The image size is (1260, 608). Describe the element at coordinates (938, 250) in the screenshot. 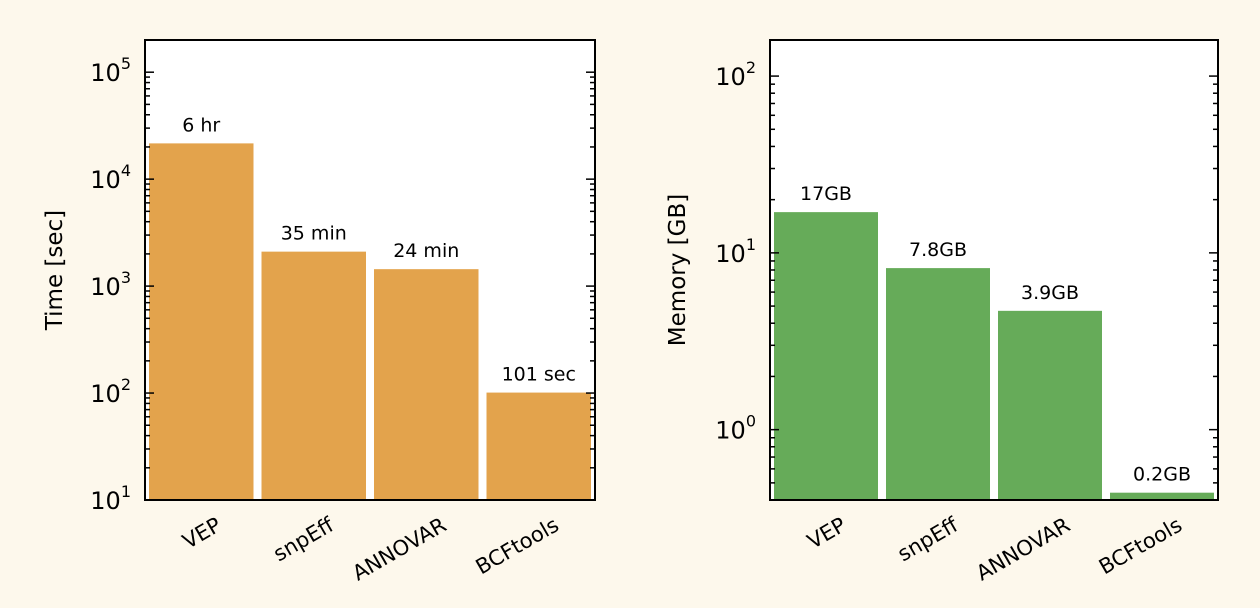

I see `memory-data-label: 7.8GB` at that location.